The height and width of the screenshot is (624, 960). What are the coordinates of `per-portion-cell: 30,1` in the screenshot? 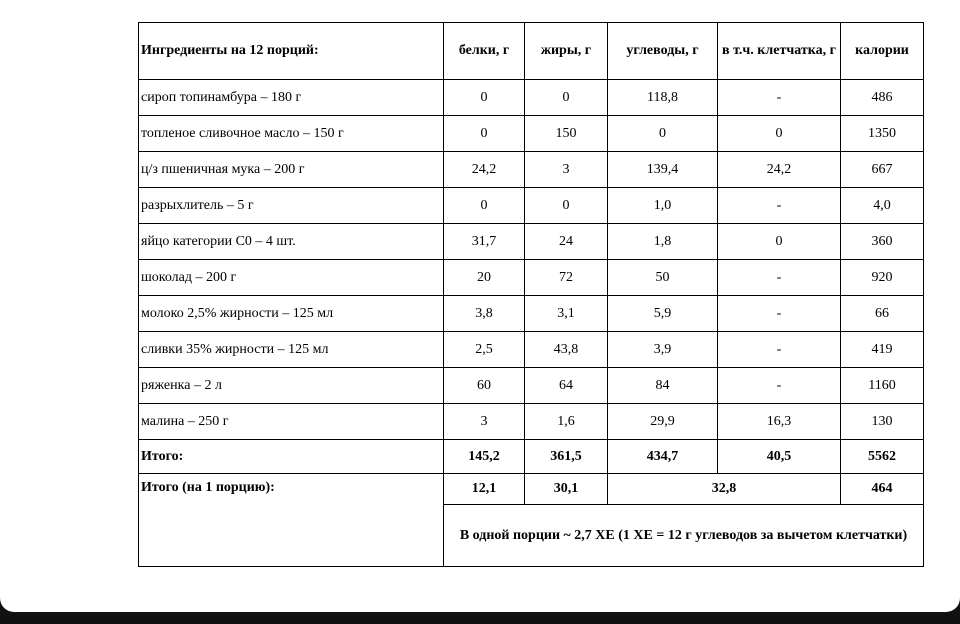 It's located at (566, 489).